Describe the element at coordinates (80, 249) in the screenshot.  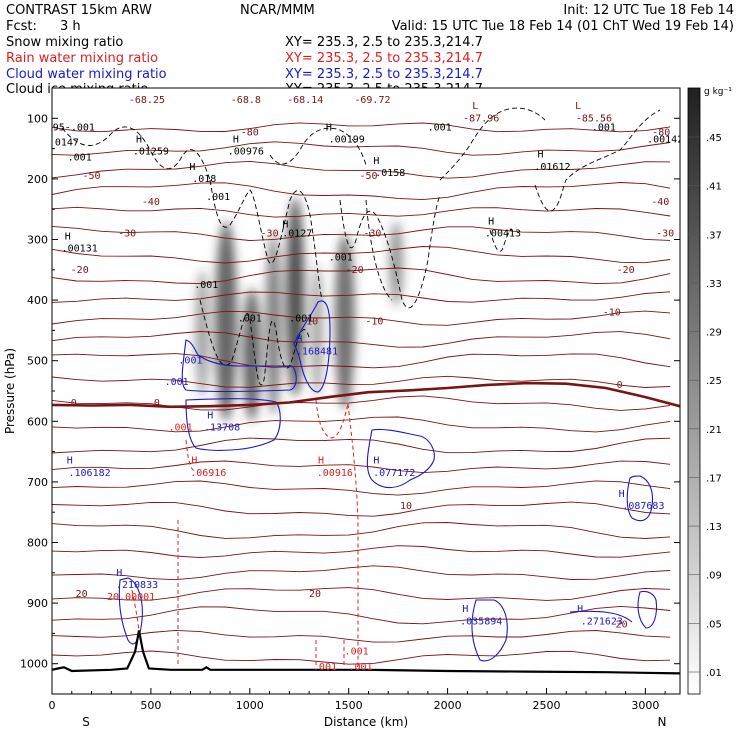
I see `extrema-label: .00131` at that location.